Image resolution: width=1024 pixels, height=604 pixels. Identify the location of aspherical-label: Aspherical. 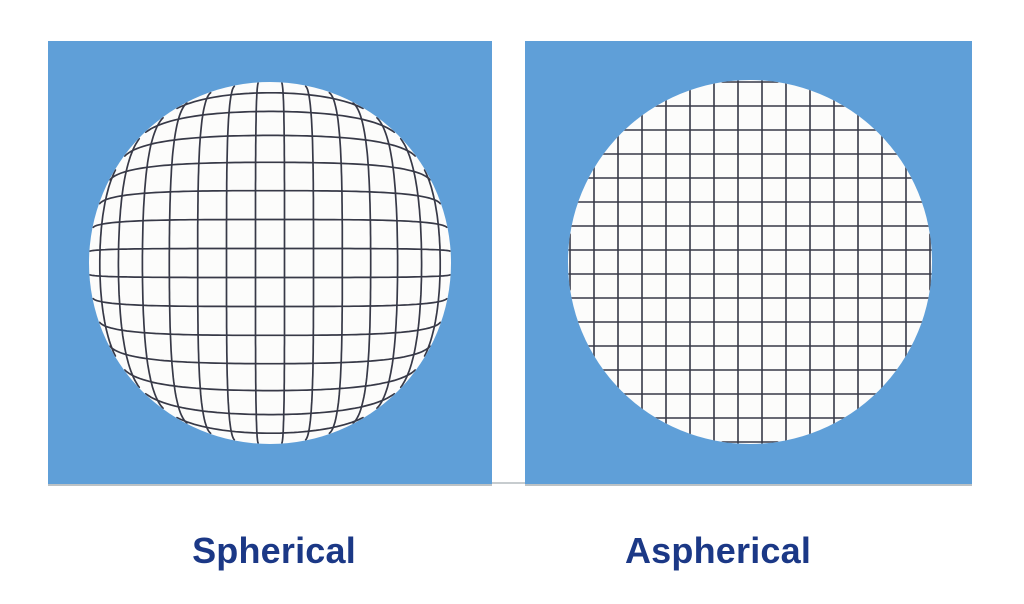
(718, 550).